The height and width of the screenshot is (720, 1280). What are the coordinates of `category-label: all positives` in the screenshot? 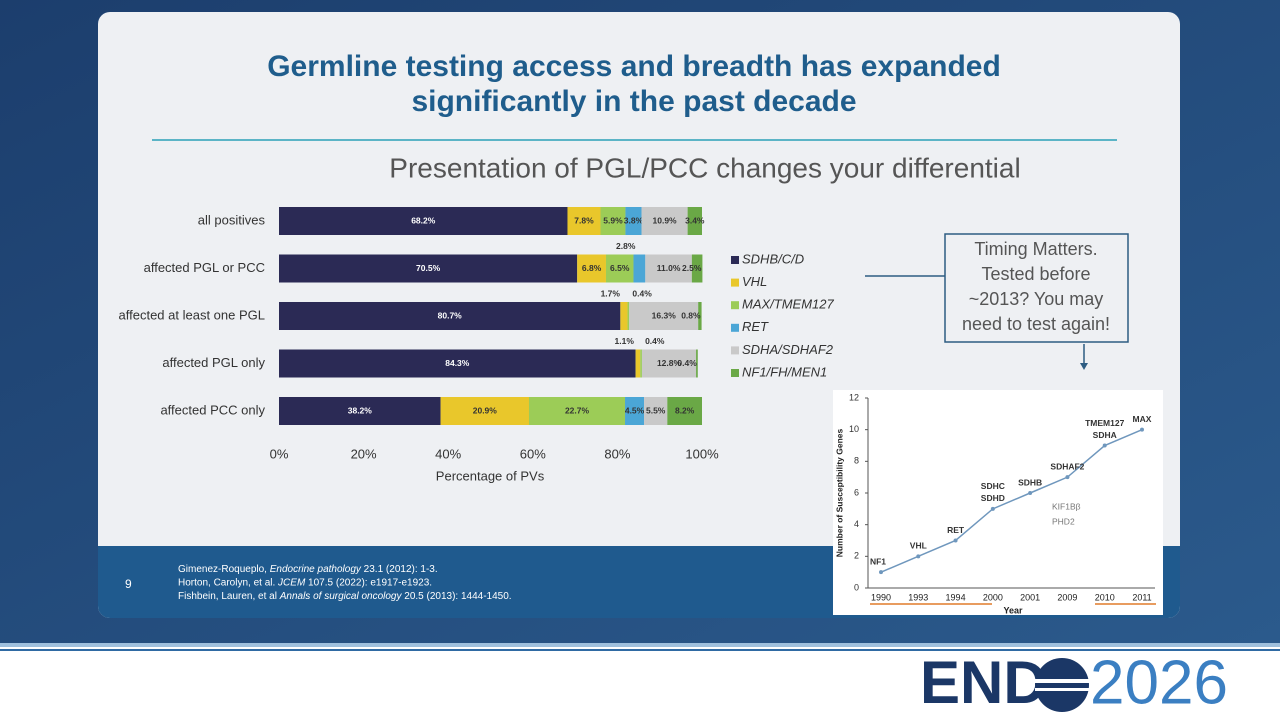 It's located at (232, 219).